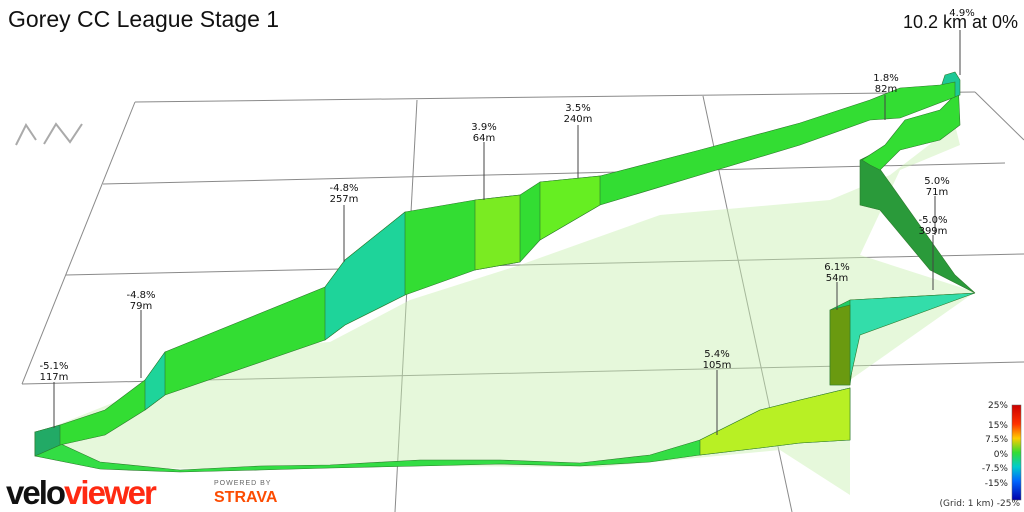  Describe the element at coordinates (344, 199) in the screenshot. I see `annotation-length: 257m` at that location.